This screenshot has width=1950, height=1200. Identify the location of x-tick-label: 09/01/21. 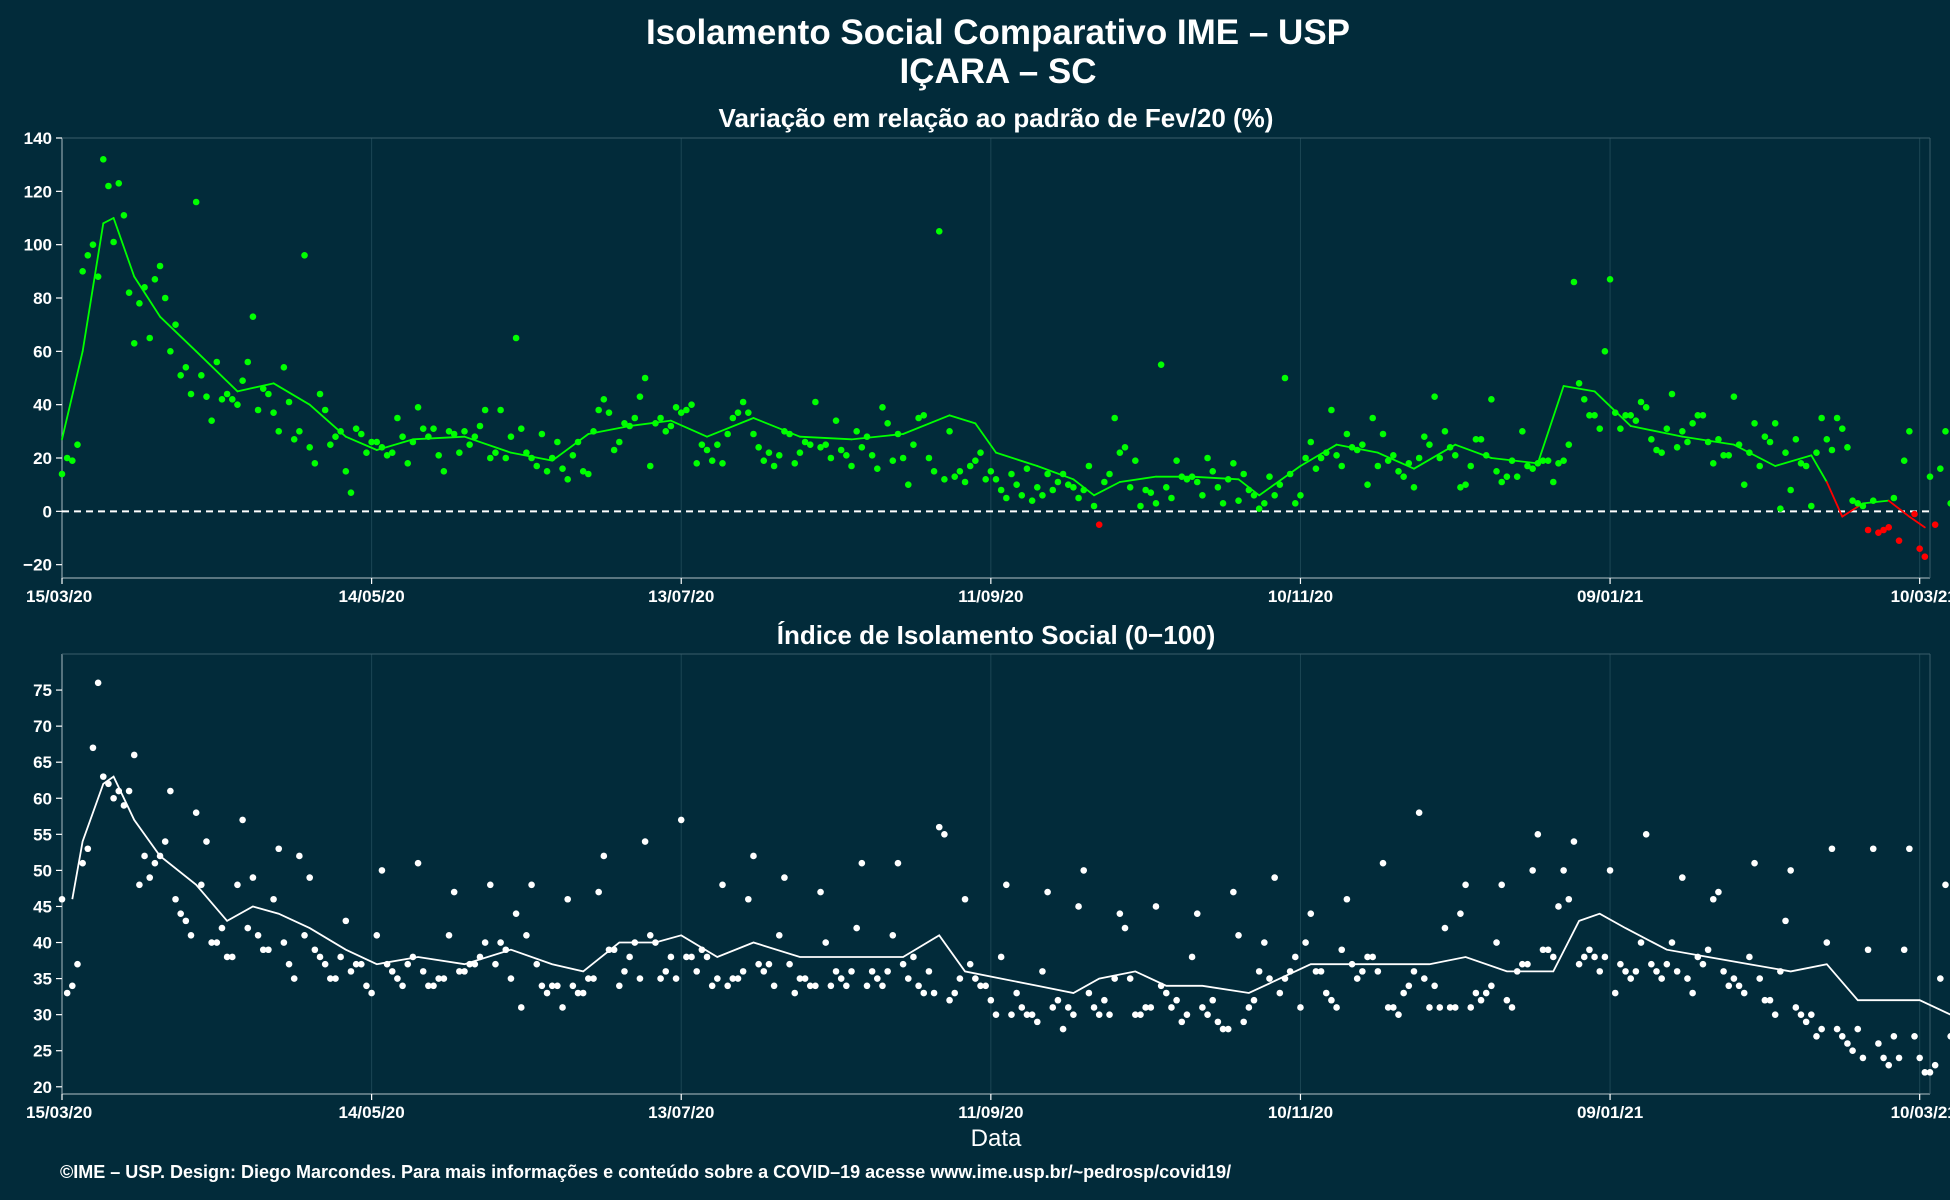
(1610, 1112).